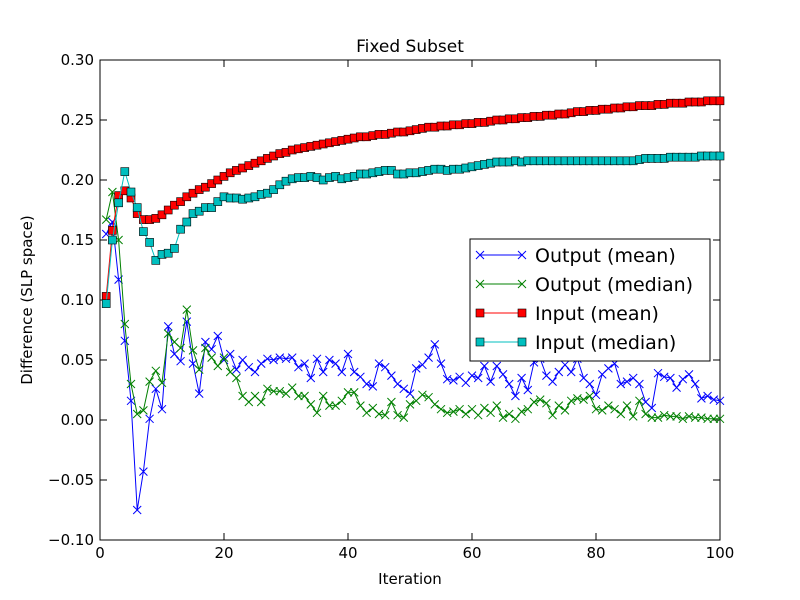 The height and width of the screenshot is (600, 800). What do you see at coordinates (223, 553) in the screenshot?
I see `x-tick-label: 20` at bounding box center [223, 553].